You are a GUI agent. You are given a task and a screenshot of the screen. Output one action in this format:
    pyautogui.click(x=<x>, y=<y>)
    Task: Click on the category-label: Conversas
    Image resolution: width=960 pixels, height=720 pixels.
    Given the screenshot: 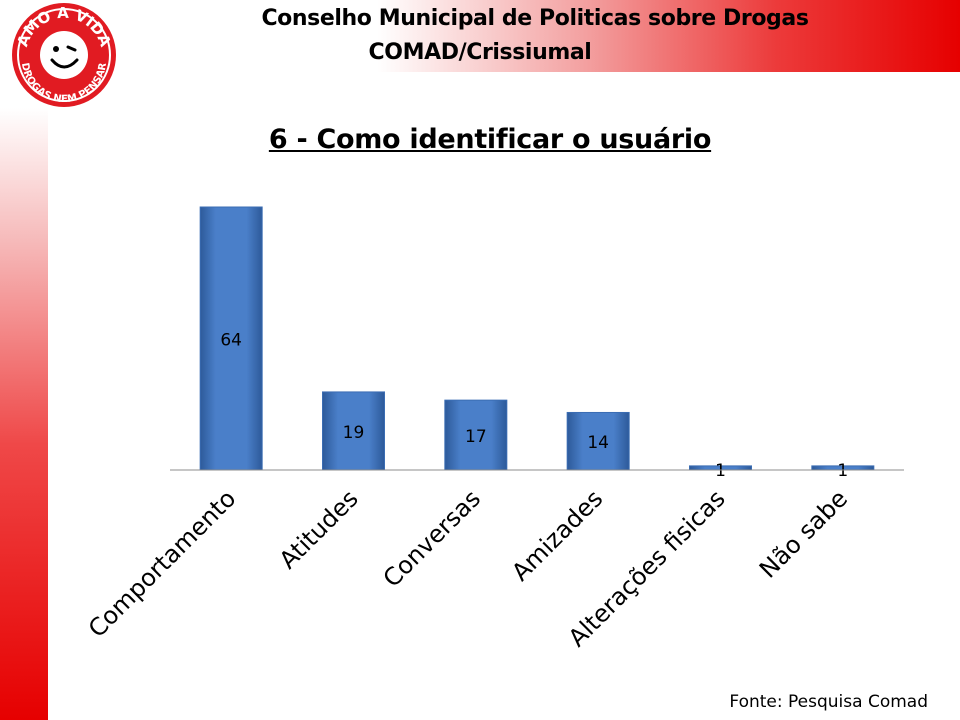 What is the action you would take?
    pyautogui.click(x=432, y=538)
    